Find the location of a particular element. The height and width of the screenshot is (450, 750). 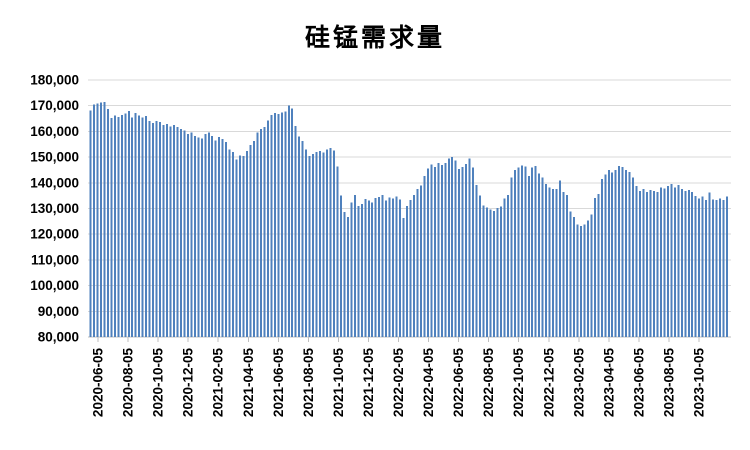

x-axis-tick-label: 2022-10-05 is located at coordinates (518, 383).